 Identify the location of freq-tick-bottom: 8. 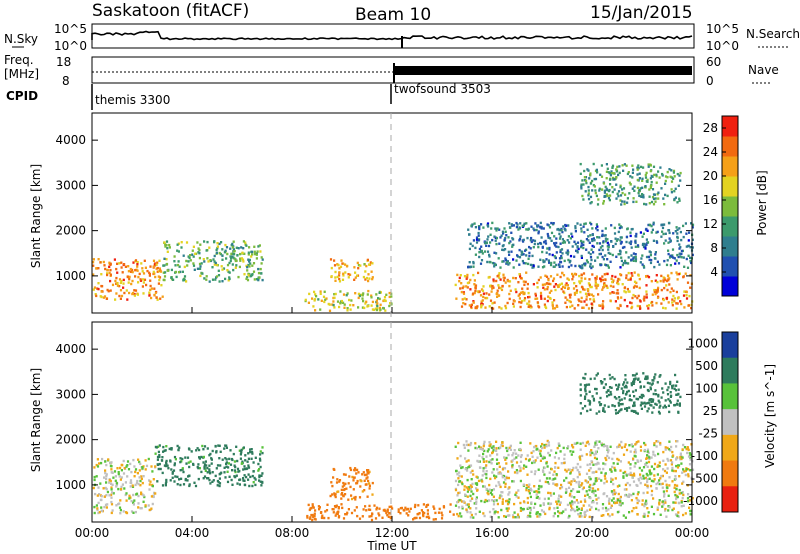
(66, 81).